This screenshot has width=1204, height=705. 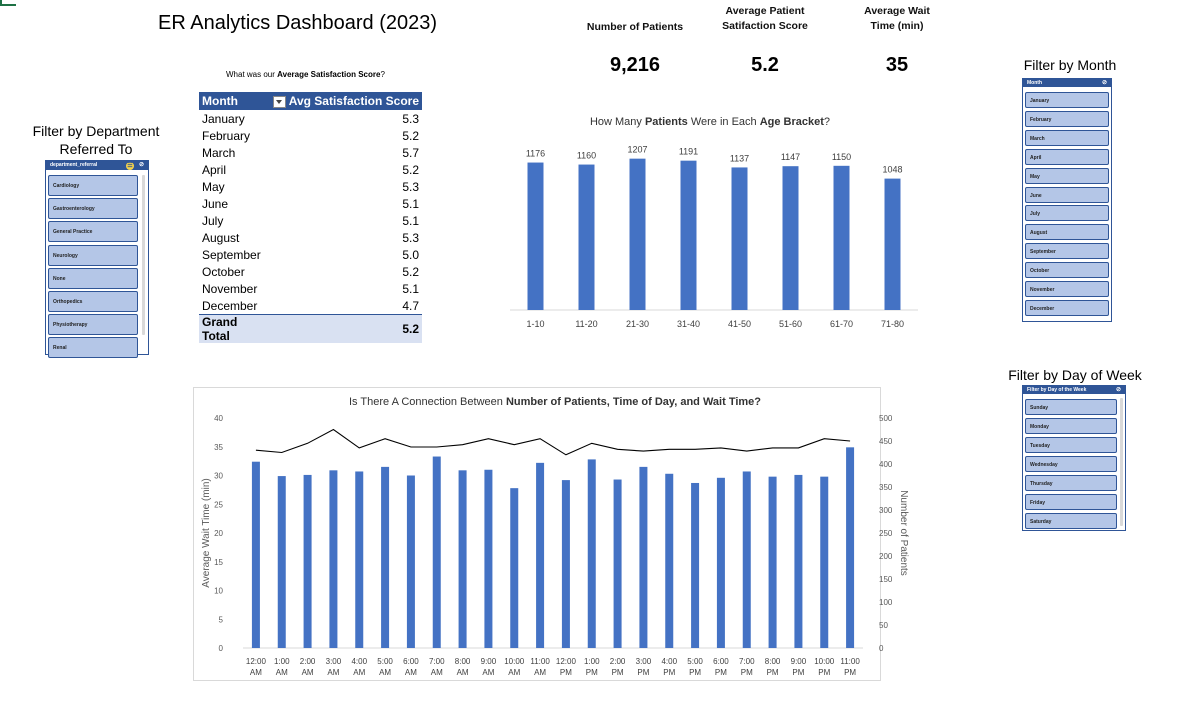 I want to click on month-slicer-header: Month ⊘, so click(x=1067, y=83).